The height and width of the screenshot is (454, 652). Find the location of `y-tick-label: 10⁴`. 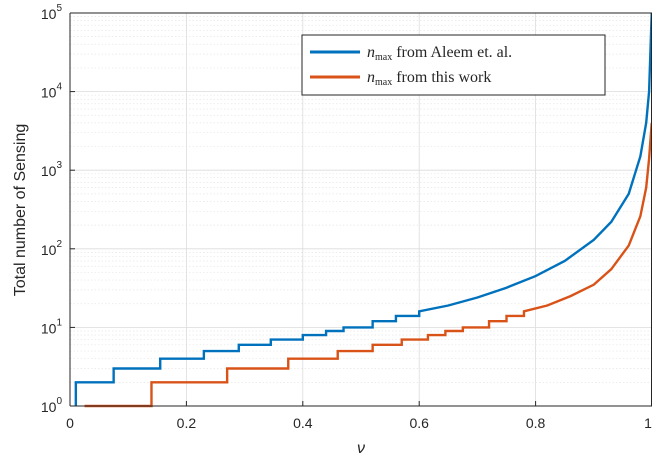

y-tick-label: 10⁴ is located at coordinates (52, 91).